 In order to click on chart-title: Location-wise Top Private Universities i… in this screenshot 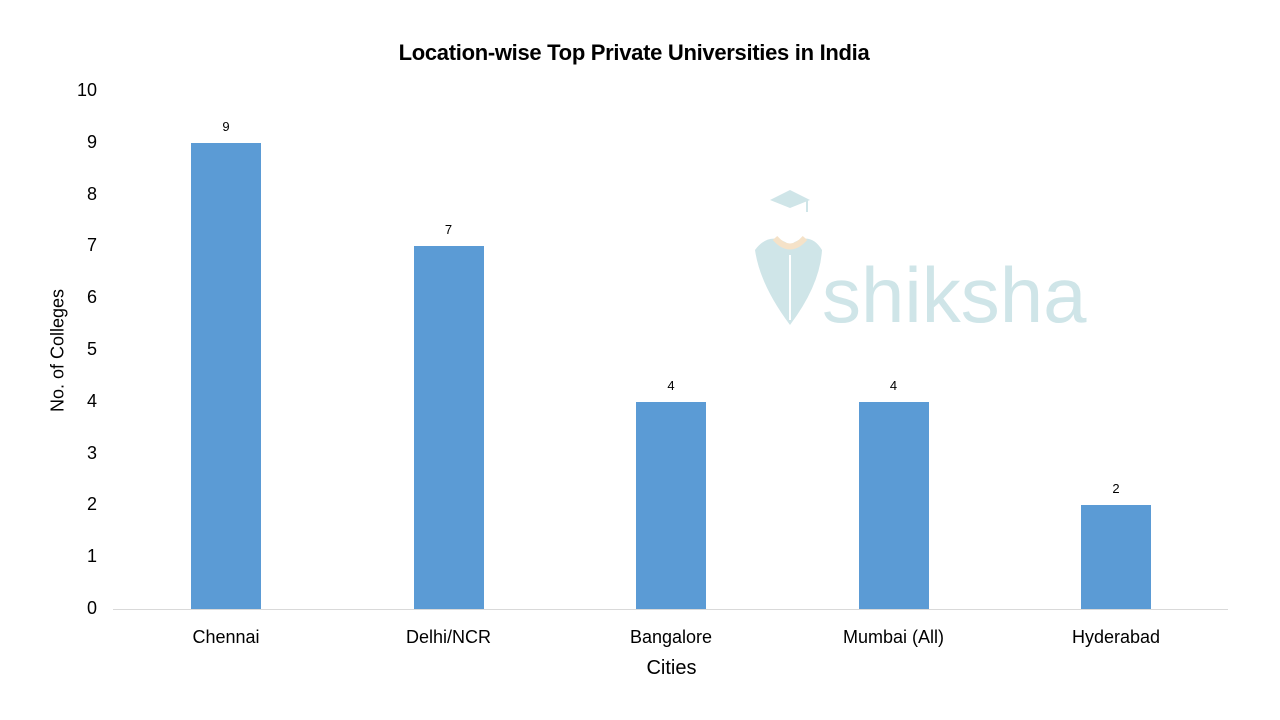, I will do `click(634, 52)`.